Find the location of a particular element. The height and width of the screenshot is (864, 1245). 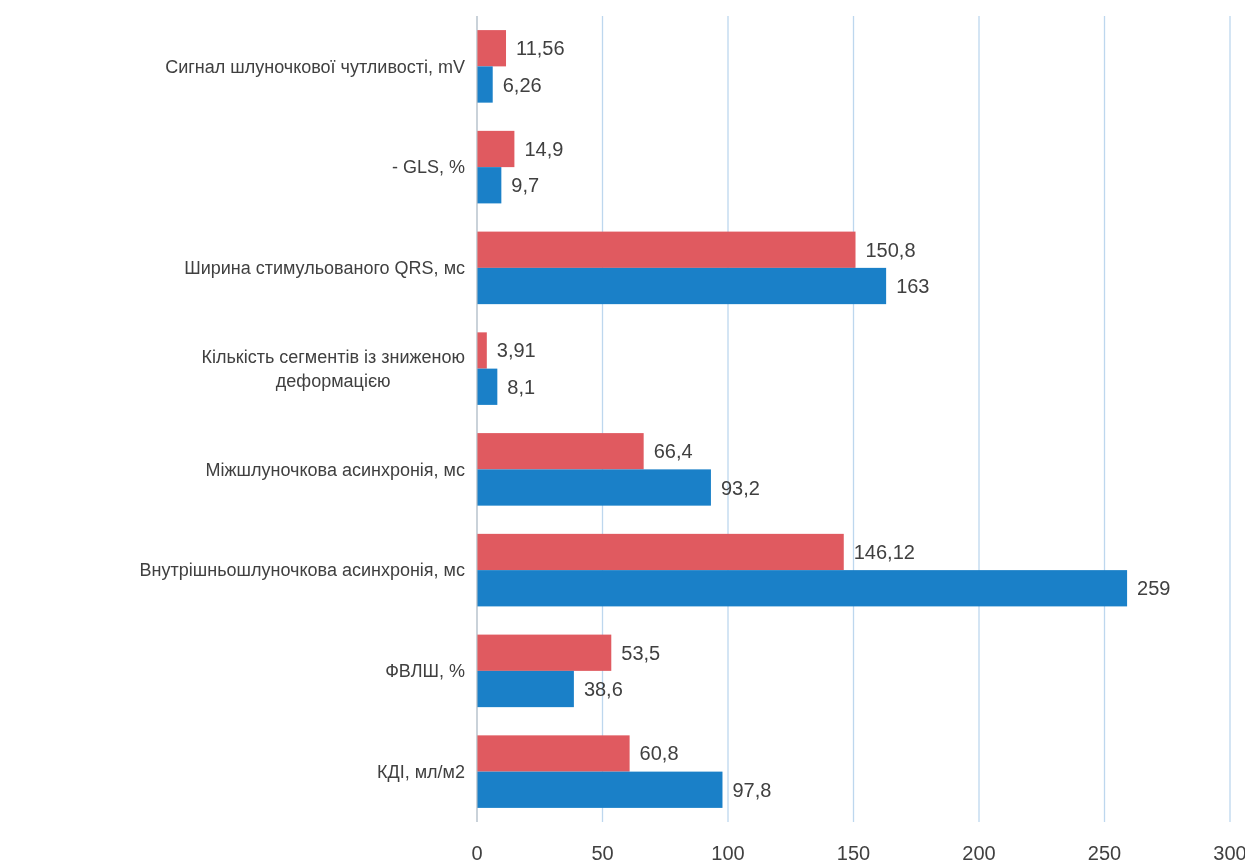

data-label: 3,91 is located at coordinates (516, 350).